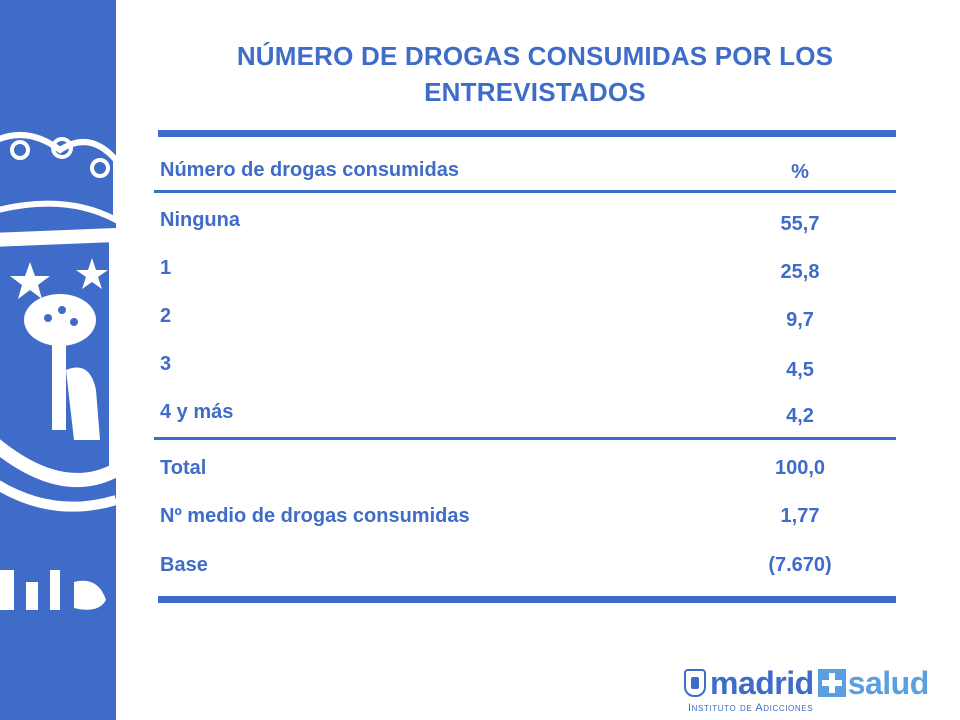 This screenshot has width=960, height=720. I want to click on row-label: 1, so click(166, 268).